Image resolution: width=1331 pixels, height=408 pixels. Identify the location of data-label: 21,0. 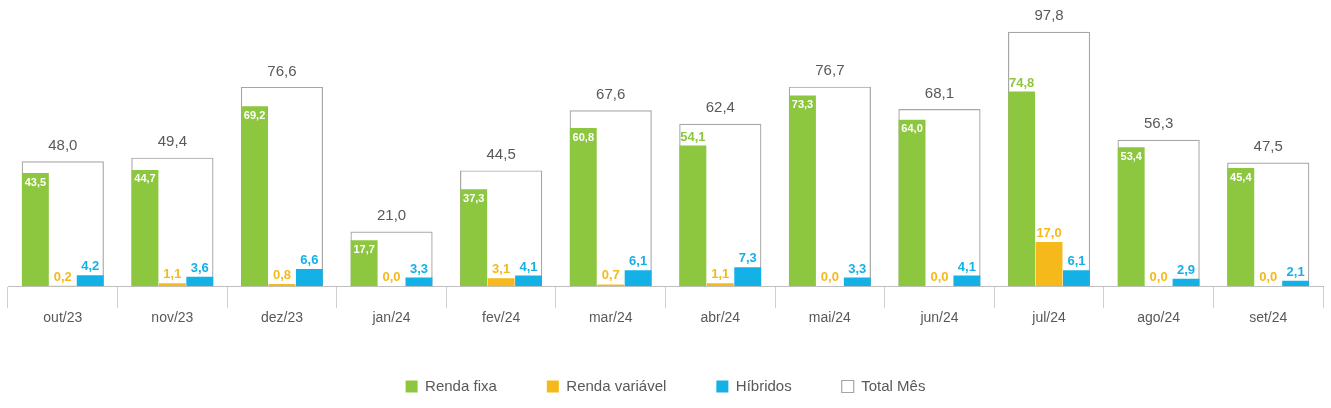
(391, 215).